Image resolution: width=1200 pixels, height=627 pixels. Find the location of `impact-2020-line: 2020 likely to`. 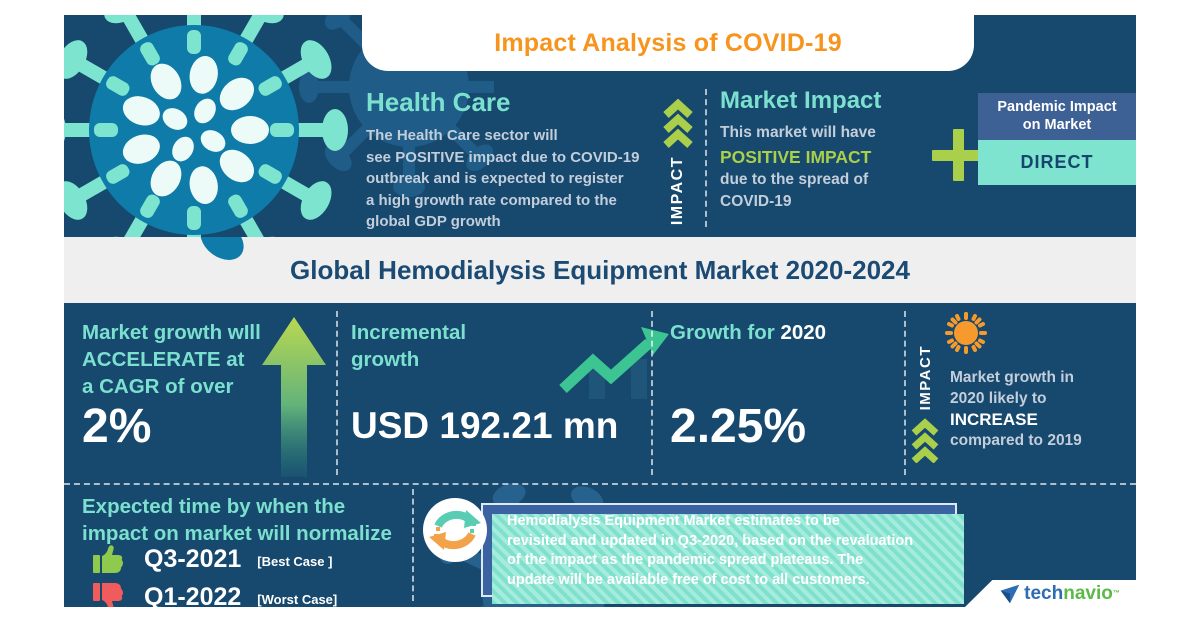

impact-2020-line: 2020 likely to is located at coordinates (998, 398).